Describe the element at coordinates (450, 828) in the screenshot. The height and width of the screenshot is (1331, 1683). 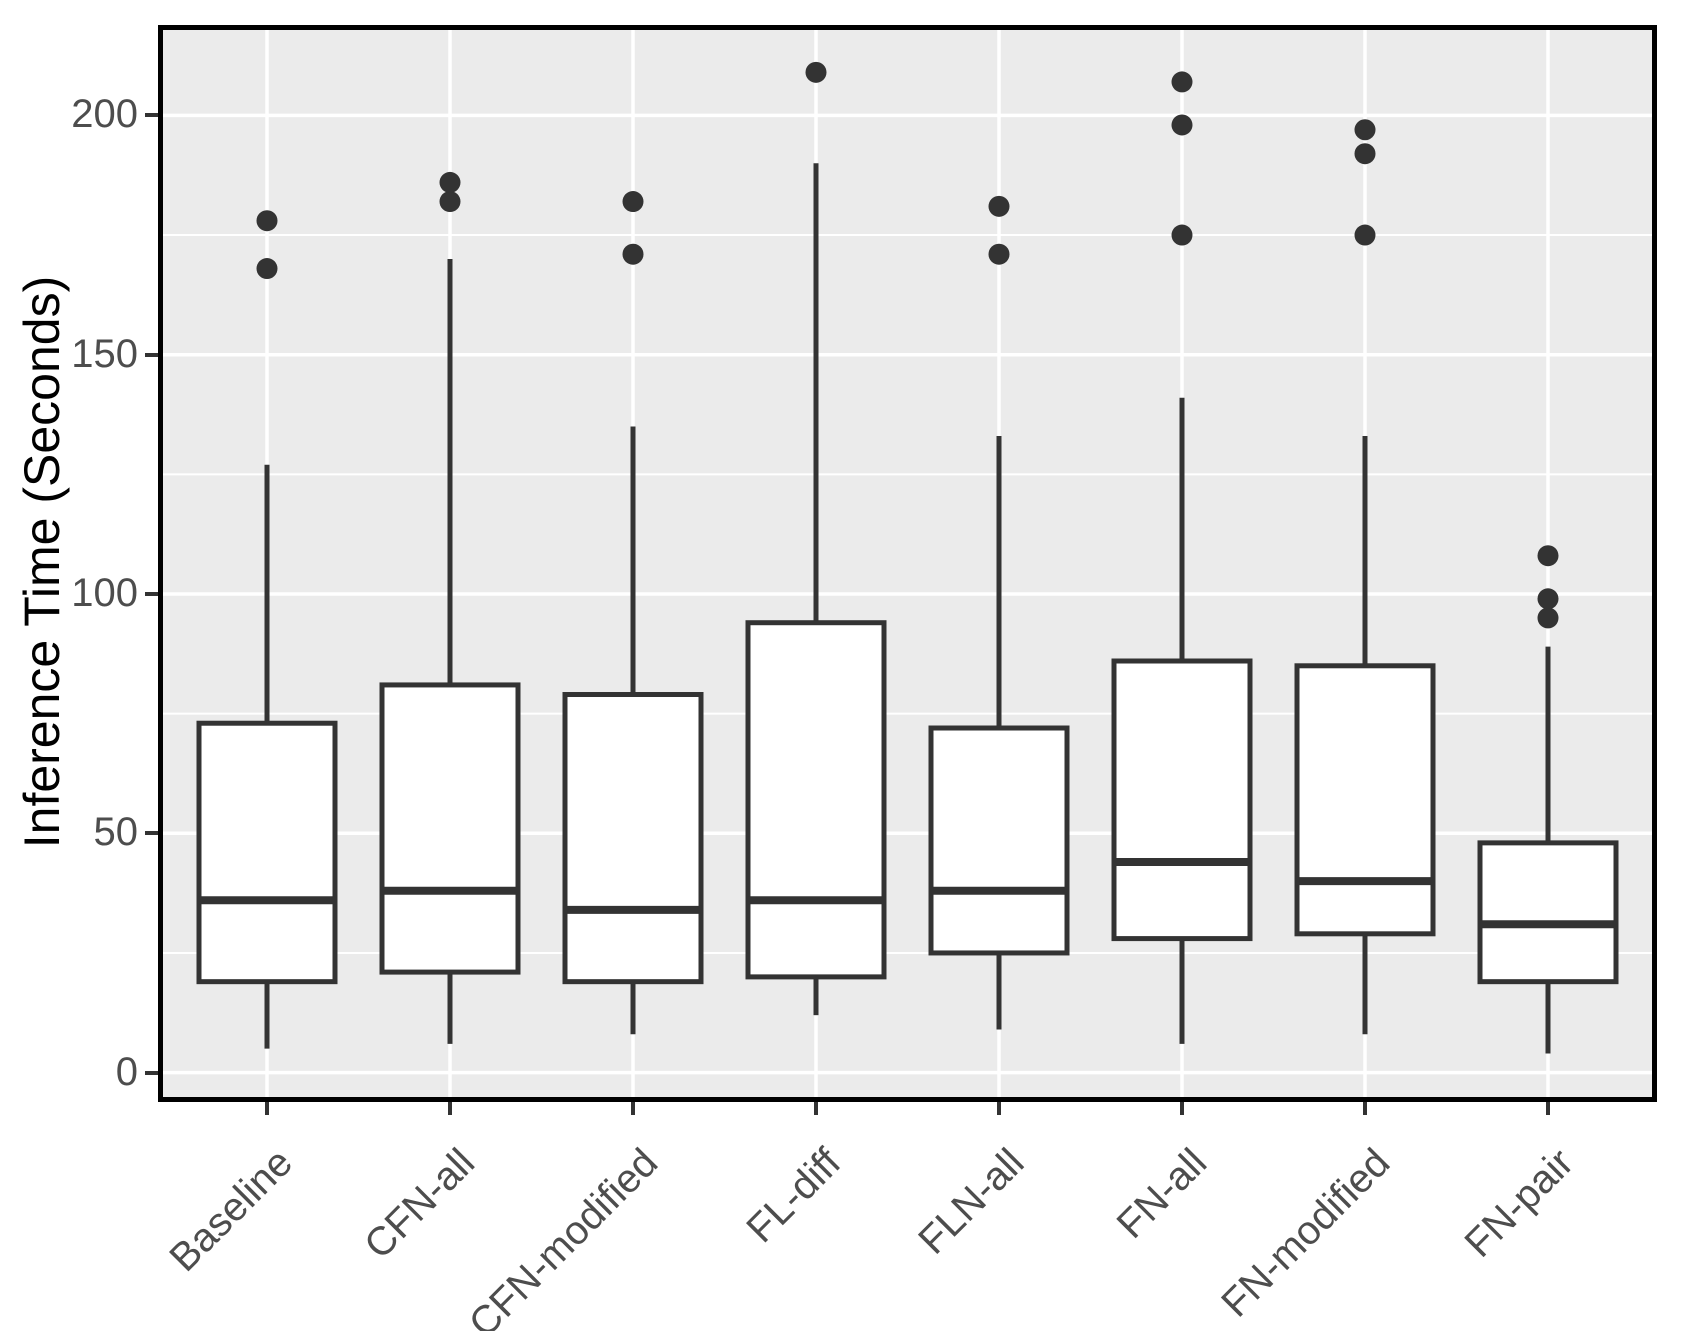
I see `box-CFN-all` at that location.